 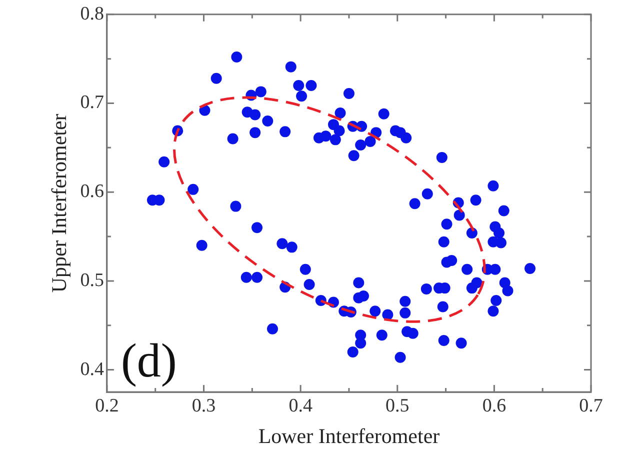 I want to click on x-tick-label: 0.4, so click(x=300, y=405).